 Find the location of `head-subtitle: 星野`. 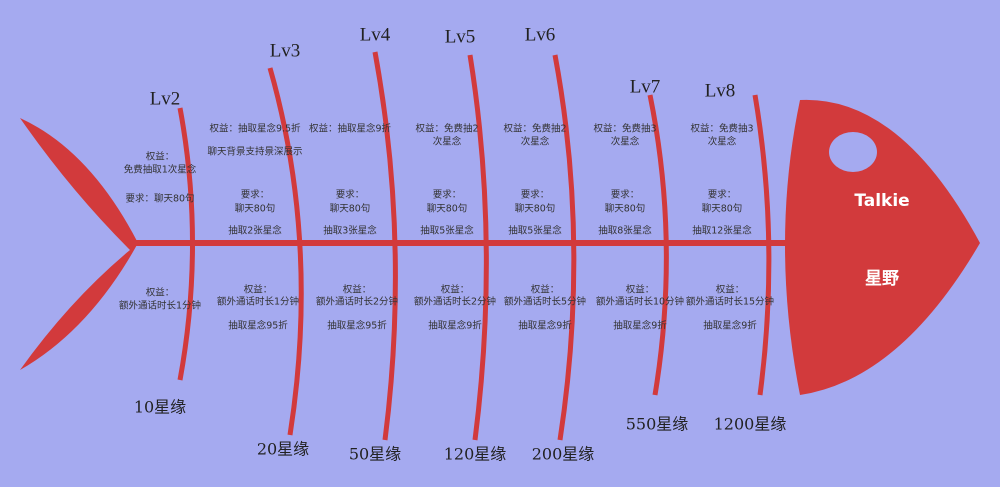

head-subtitle: 星野 is located at coordinates (882, 279).